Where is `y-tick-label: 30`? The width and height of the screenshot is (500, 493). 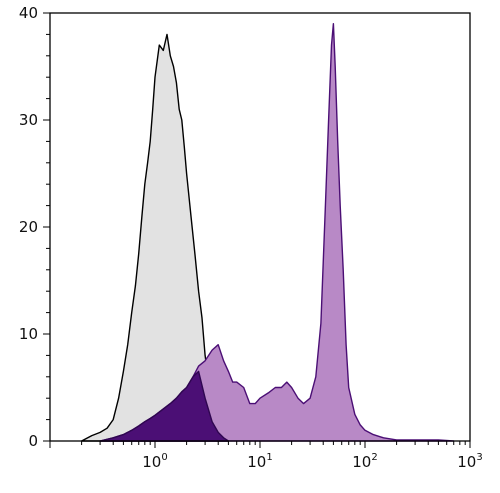 y-tick-label: 30 is located at coordinates (28, 120).